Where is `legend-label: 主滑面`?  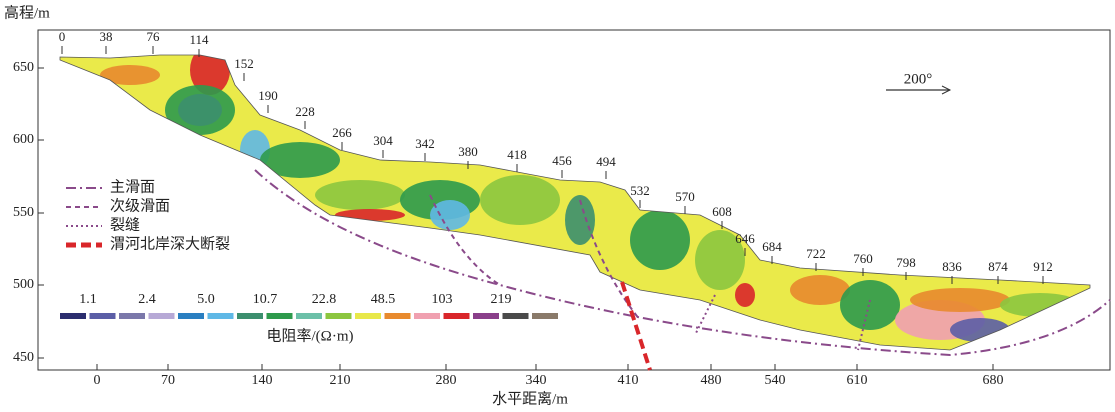
legend-label: 主滑面 is located at coordinates (132, 186).